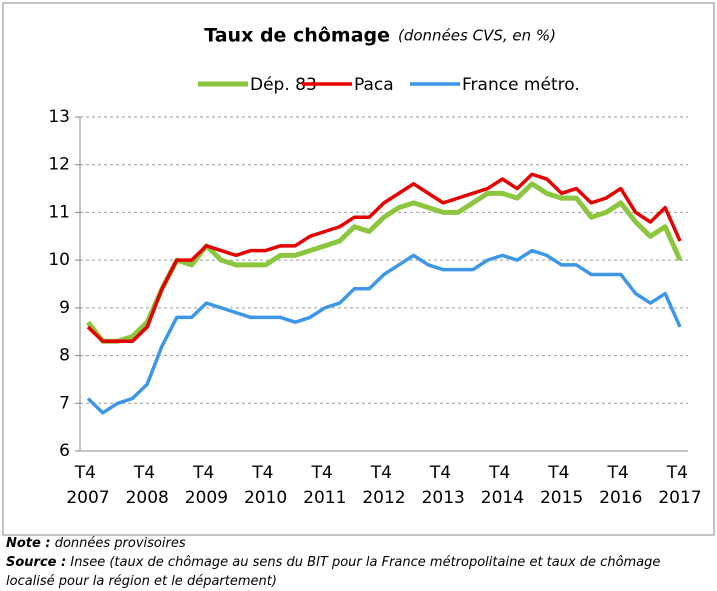  What do you see at coordinates (64, 403) in the screenshot?
I see `y-tick-label: 7` at bounding box center [64, 403].